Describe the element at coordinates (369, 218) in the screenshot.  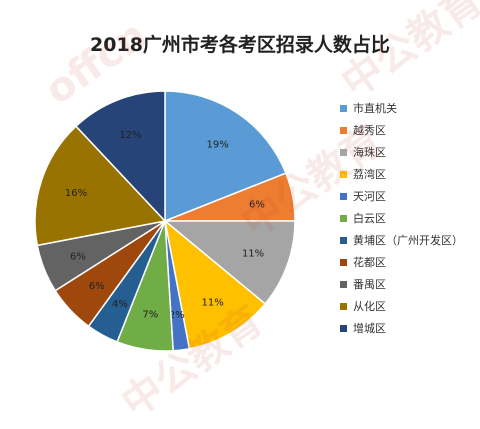
I see `legend-label: 白云区` at that location.